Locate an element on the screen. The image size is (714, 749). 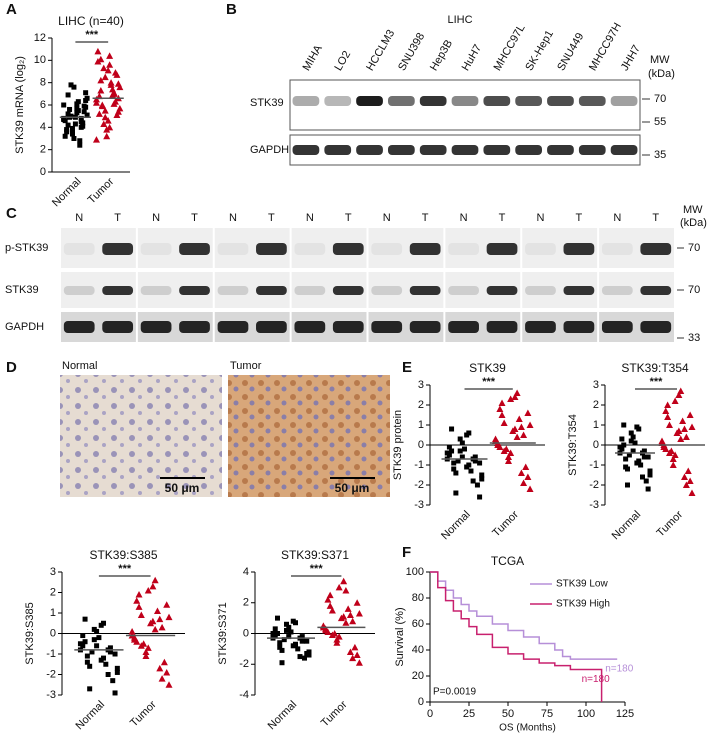
legend-label: STK39 Low is located at coordinates (582, 584).